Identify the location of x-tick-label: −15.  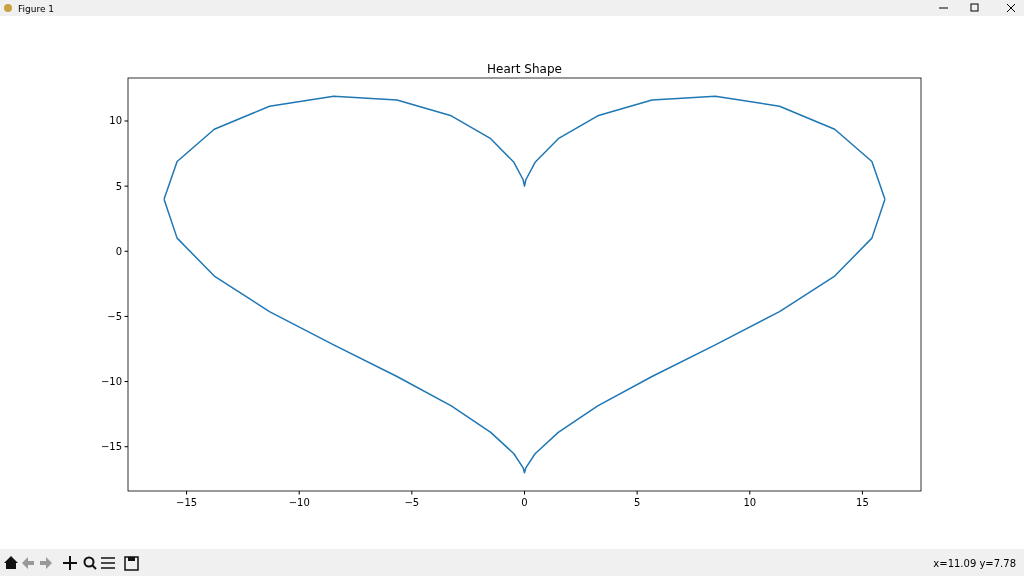
(187, 502).